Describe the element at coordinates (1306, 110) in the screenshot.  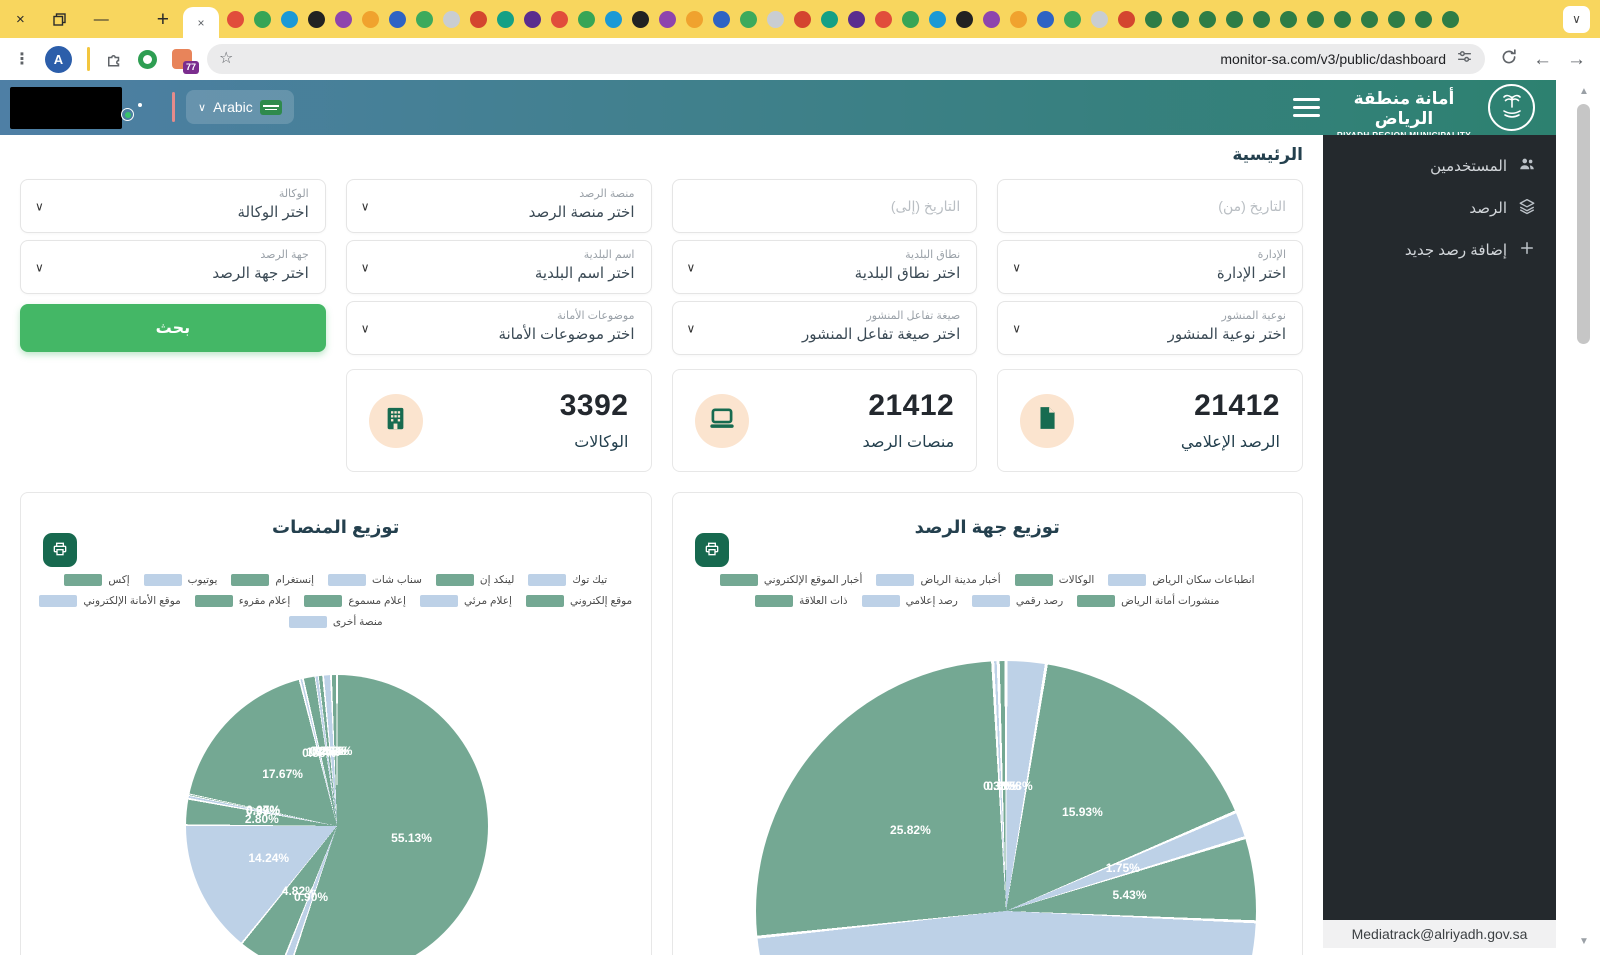
I see `hamburger-menu-button` at that location.